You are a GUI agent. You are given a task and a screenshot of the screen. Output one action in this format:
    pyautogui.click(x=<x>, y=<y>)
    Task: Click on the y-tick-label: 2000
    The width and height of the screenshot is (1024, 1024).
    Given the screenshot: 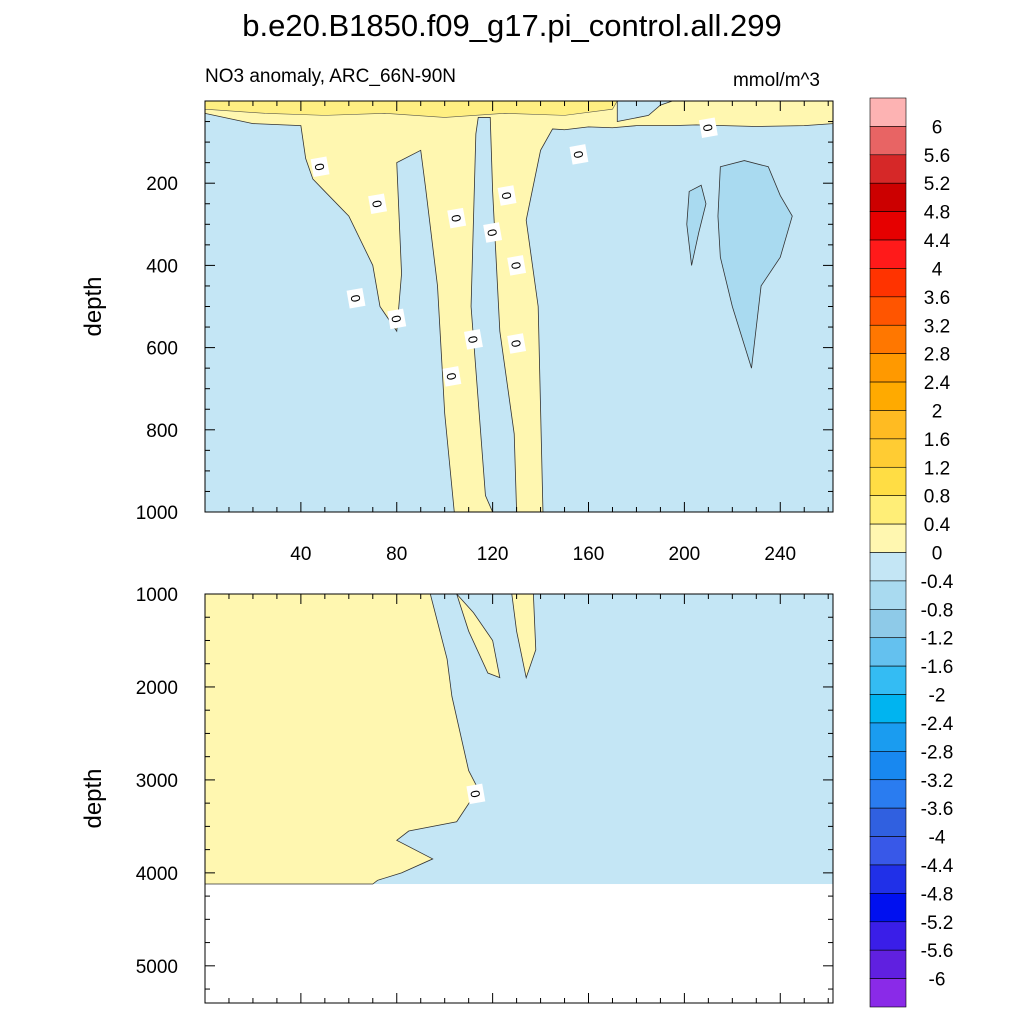 What is the action you would take?
    pyautogui.click(x=157, y=688)
    